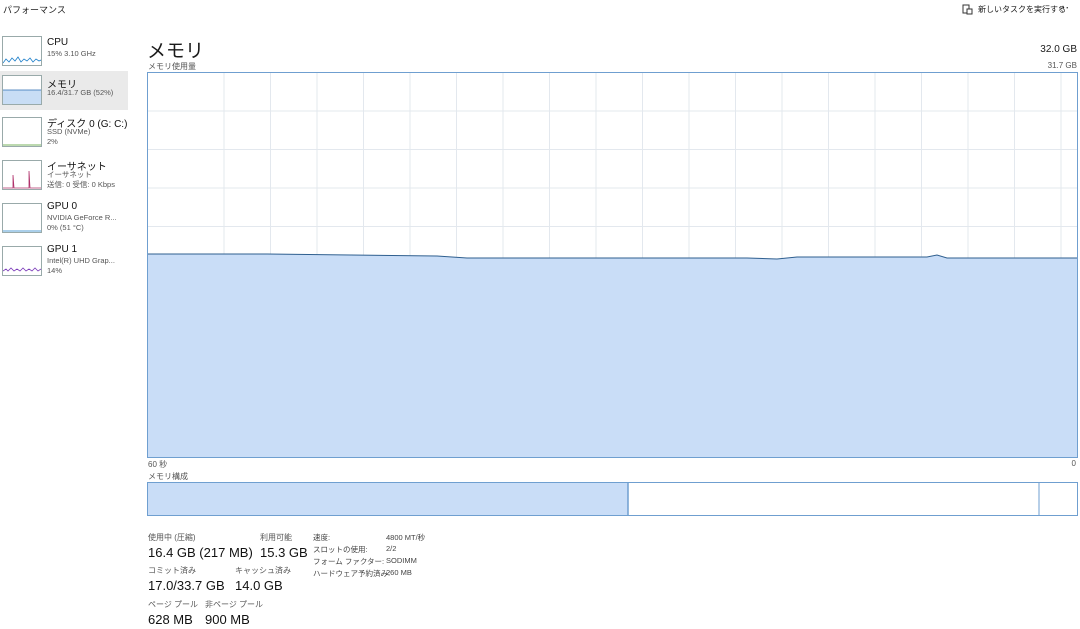 The height and width of the screenshot is (629, 1080). Describe the element at coordinates (77, 167) in the screenshot. I see `nav-name: イーサネット` at that location.